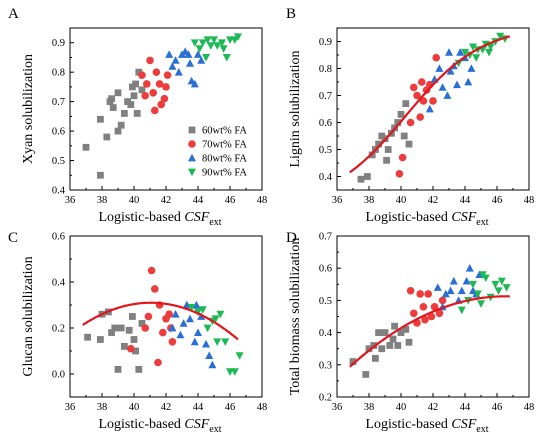 The width and height of the screenshot is (550, 447). What do you see at coordinates (58, 237) in the screenshot?
I see `y-tick-label: 0.6` at bounding box center [58, 237].